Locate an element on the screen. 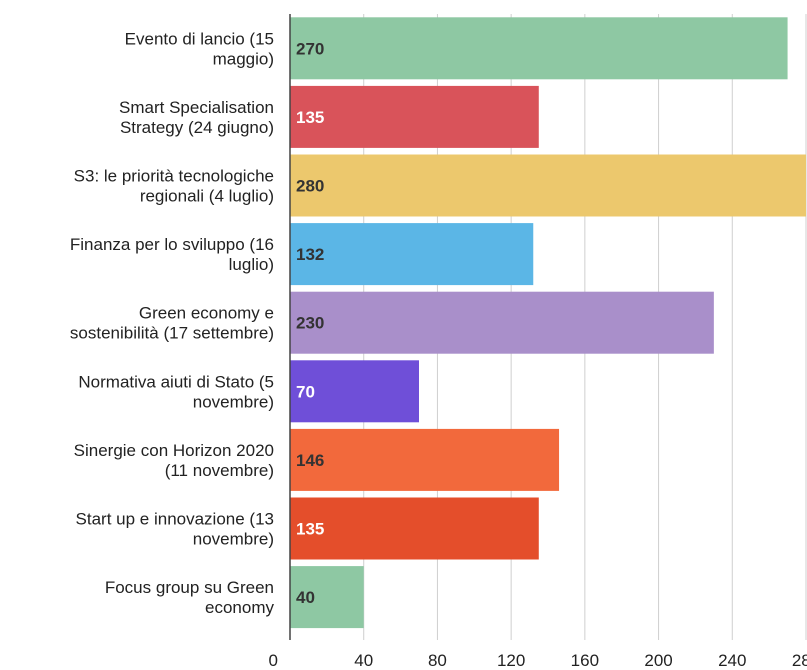 The height and width of the screenshot is (670, 807). category-label-line: Evento di lancio (15 is located at coordinates (199, 38).